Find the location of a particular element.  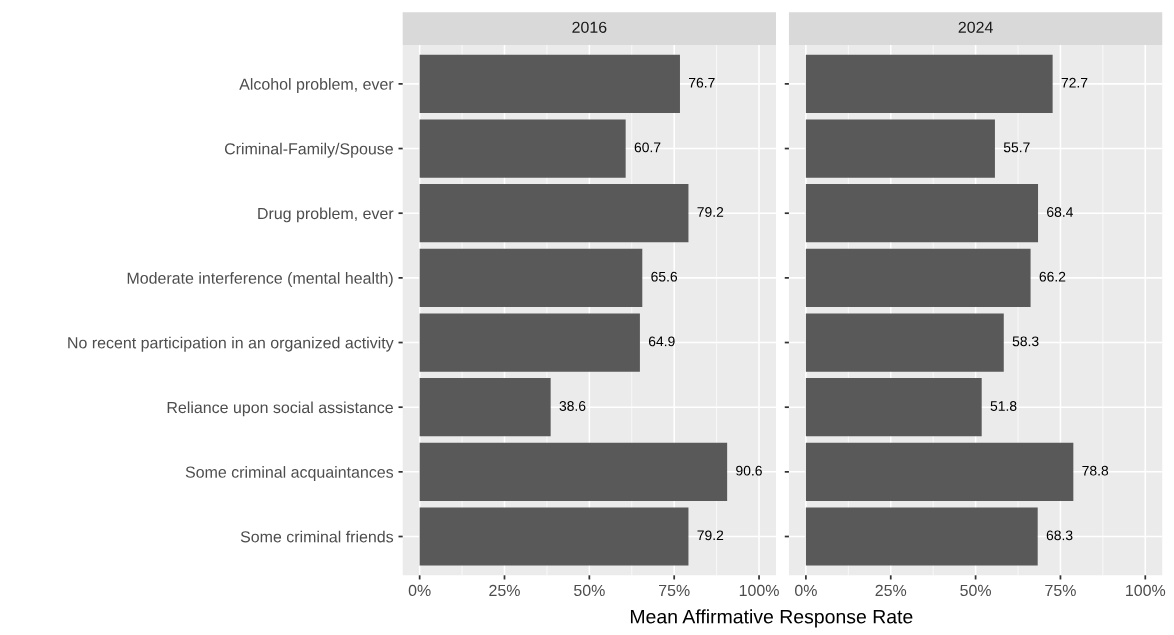

y-tick-label: Some criminal friends is located at coordinates (317, 536).